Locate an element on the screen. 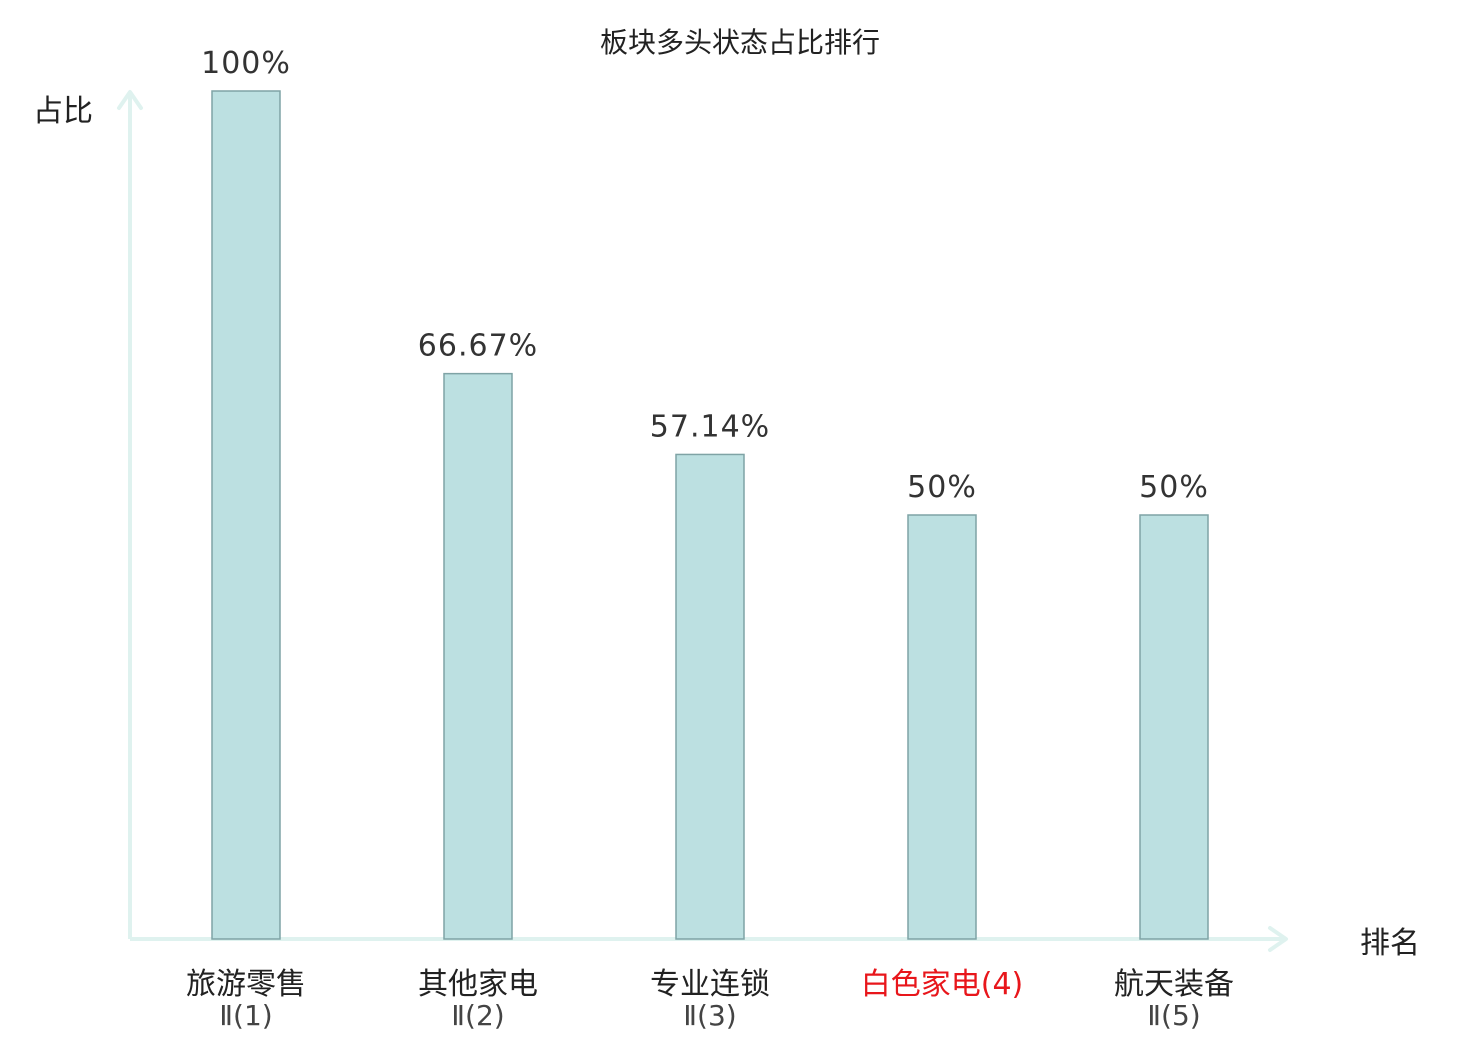 This screenshot has width=1480, height=1040. value-label-4: 50% is located at coordinates (942, 487).